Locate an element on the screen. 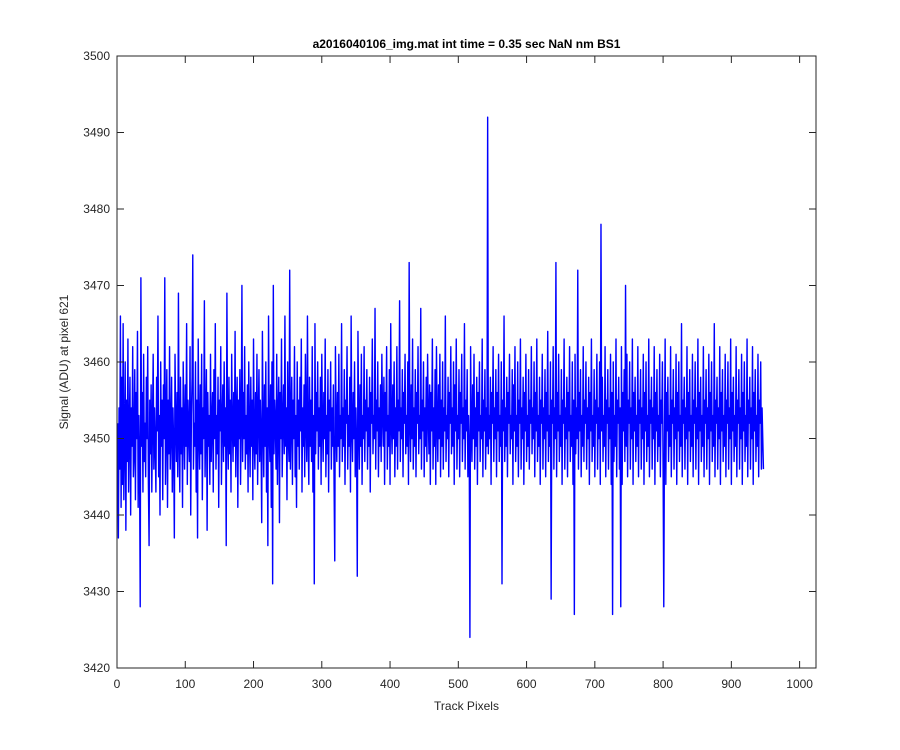 The width and height of the screenshot is (900, 750). y-axis-label: Signal (ADU) at pixel 621 is located at coordinates (64, 361).